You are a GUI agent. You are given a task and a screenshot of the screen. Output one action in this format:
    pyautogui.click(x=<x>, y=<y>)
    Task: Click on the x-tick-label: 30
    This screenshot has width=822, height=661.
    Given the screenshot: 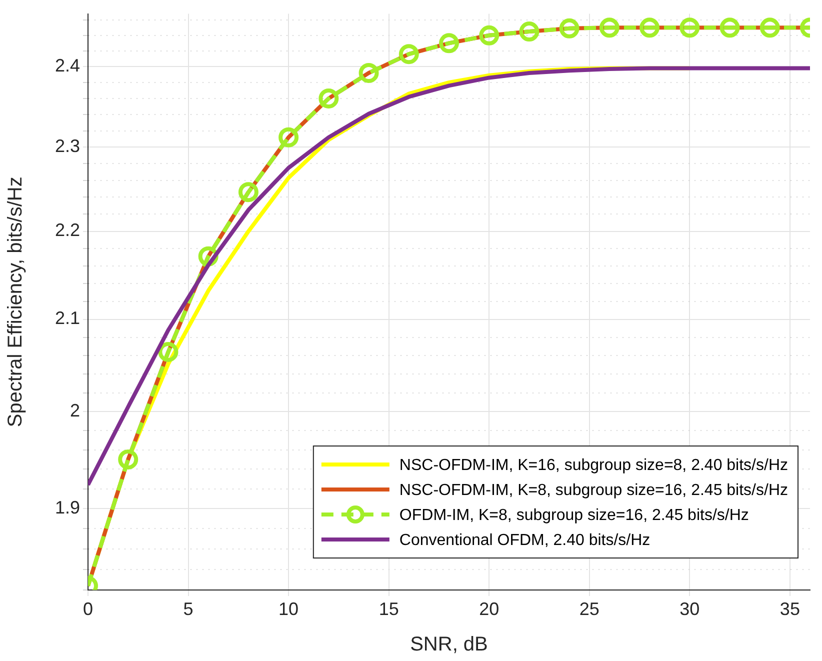 What is the action you would take?
    pyautogui.click(x=690, y=608)
    